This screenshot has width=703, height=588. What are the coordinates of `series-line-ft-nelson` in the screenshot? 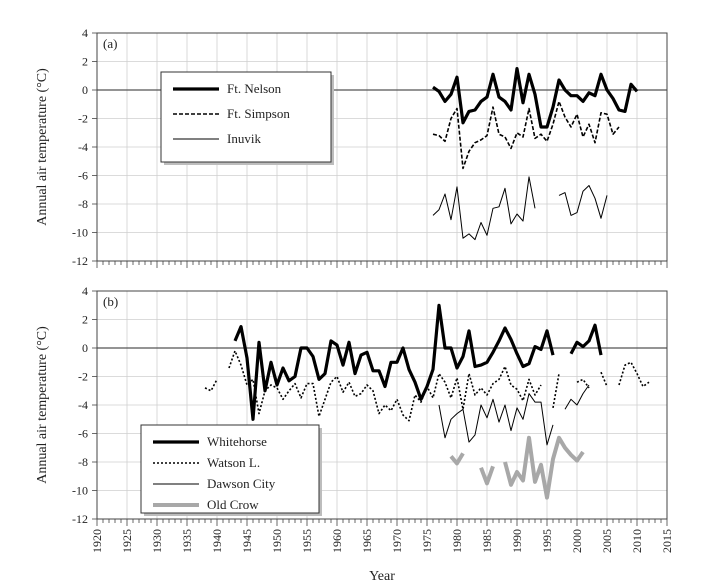 It's located at (535, 97).